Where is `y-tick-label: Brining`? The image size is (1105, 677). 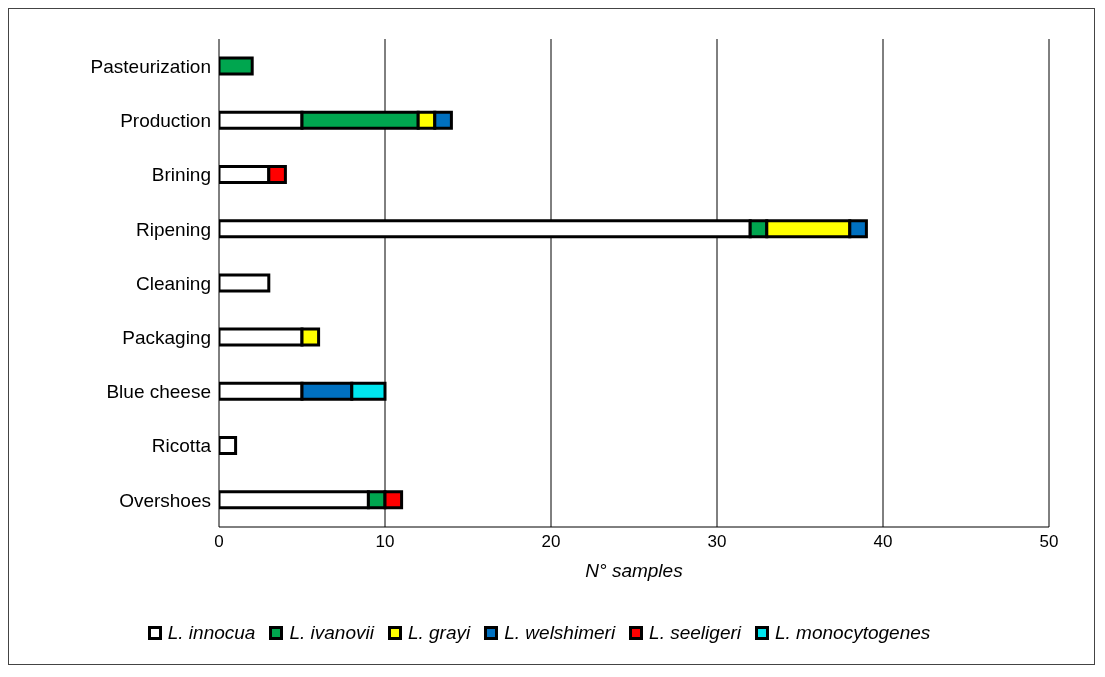 y-tick-label: Brining is located at coordinates (181, 175).